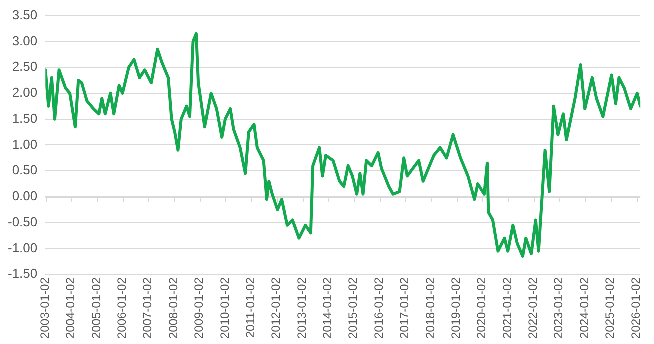 This screenshot has height=344, width=654. What do you see at coordinates (147, 308) in the screenshot?
I see `x-tick-label: 2007-01-02` at bounding box center [147, 308].